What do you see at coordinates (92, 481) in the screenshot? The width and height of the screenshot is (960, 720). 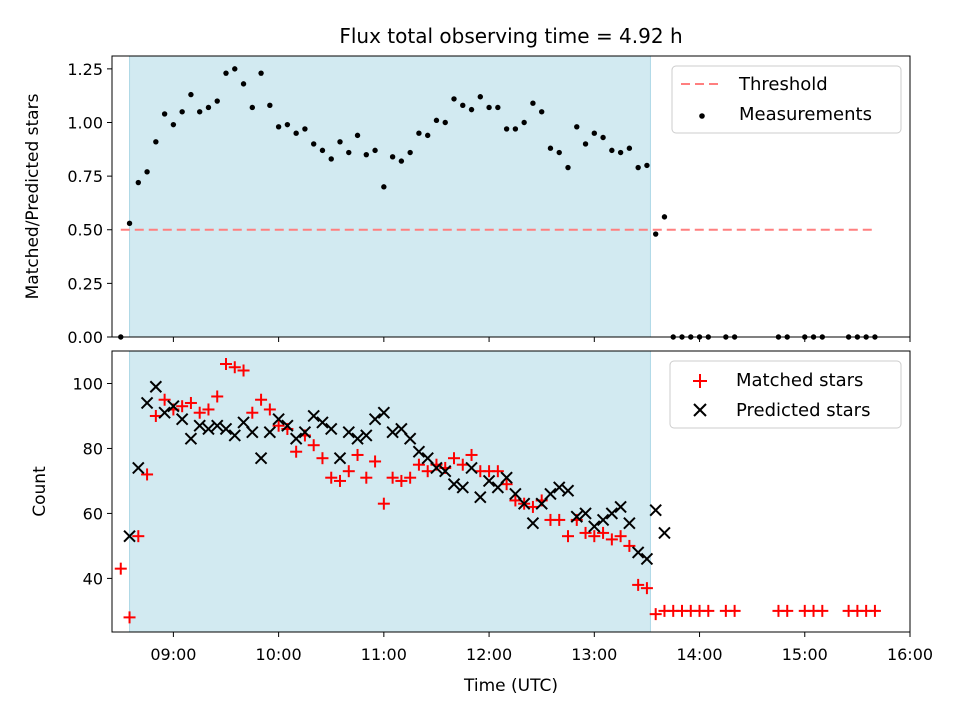 I see `count-y-axis-ticks: 40 60 80 100` at bounding box center [92, 481].